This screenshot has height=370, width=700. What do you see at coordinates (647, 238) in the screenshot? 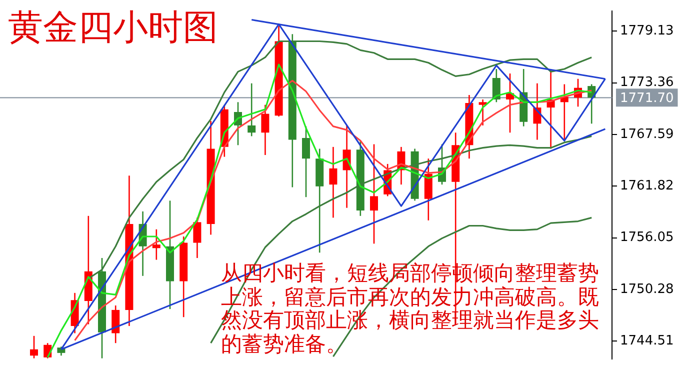
I see `y-tick-label: 1756.05` at bounding box center [647, 238].